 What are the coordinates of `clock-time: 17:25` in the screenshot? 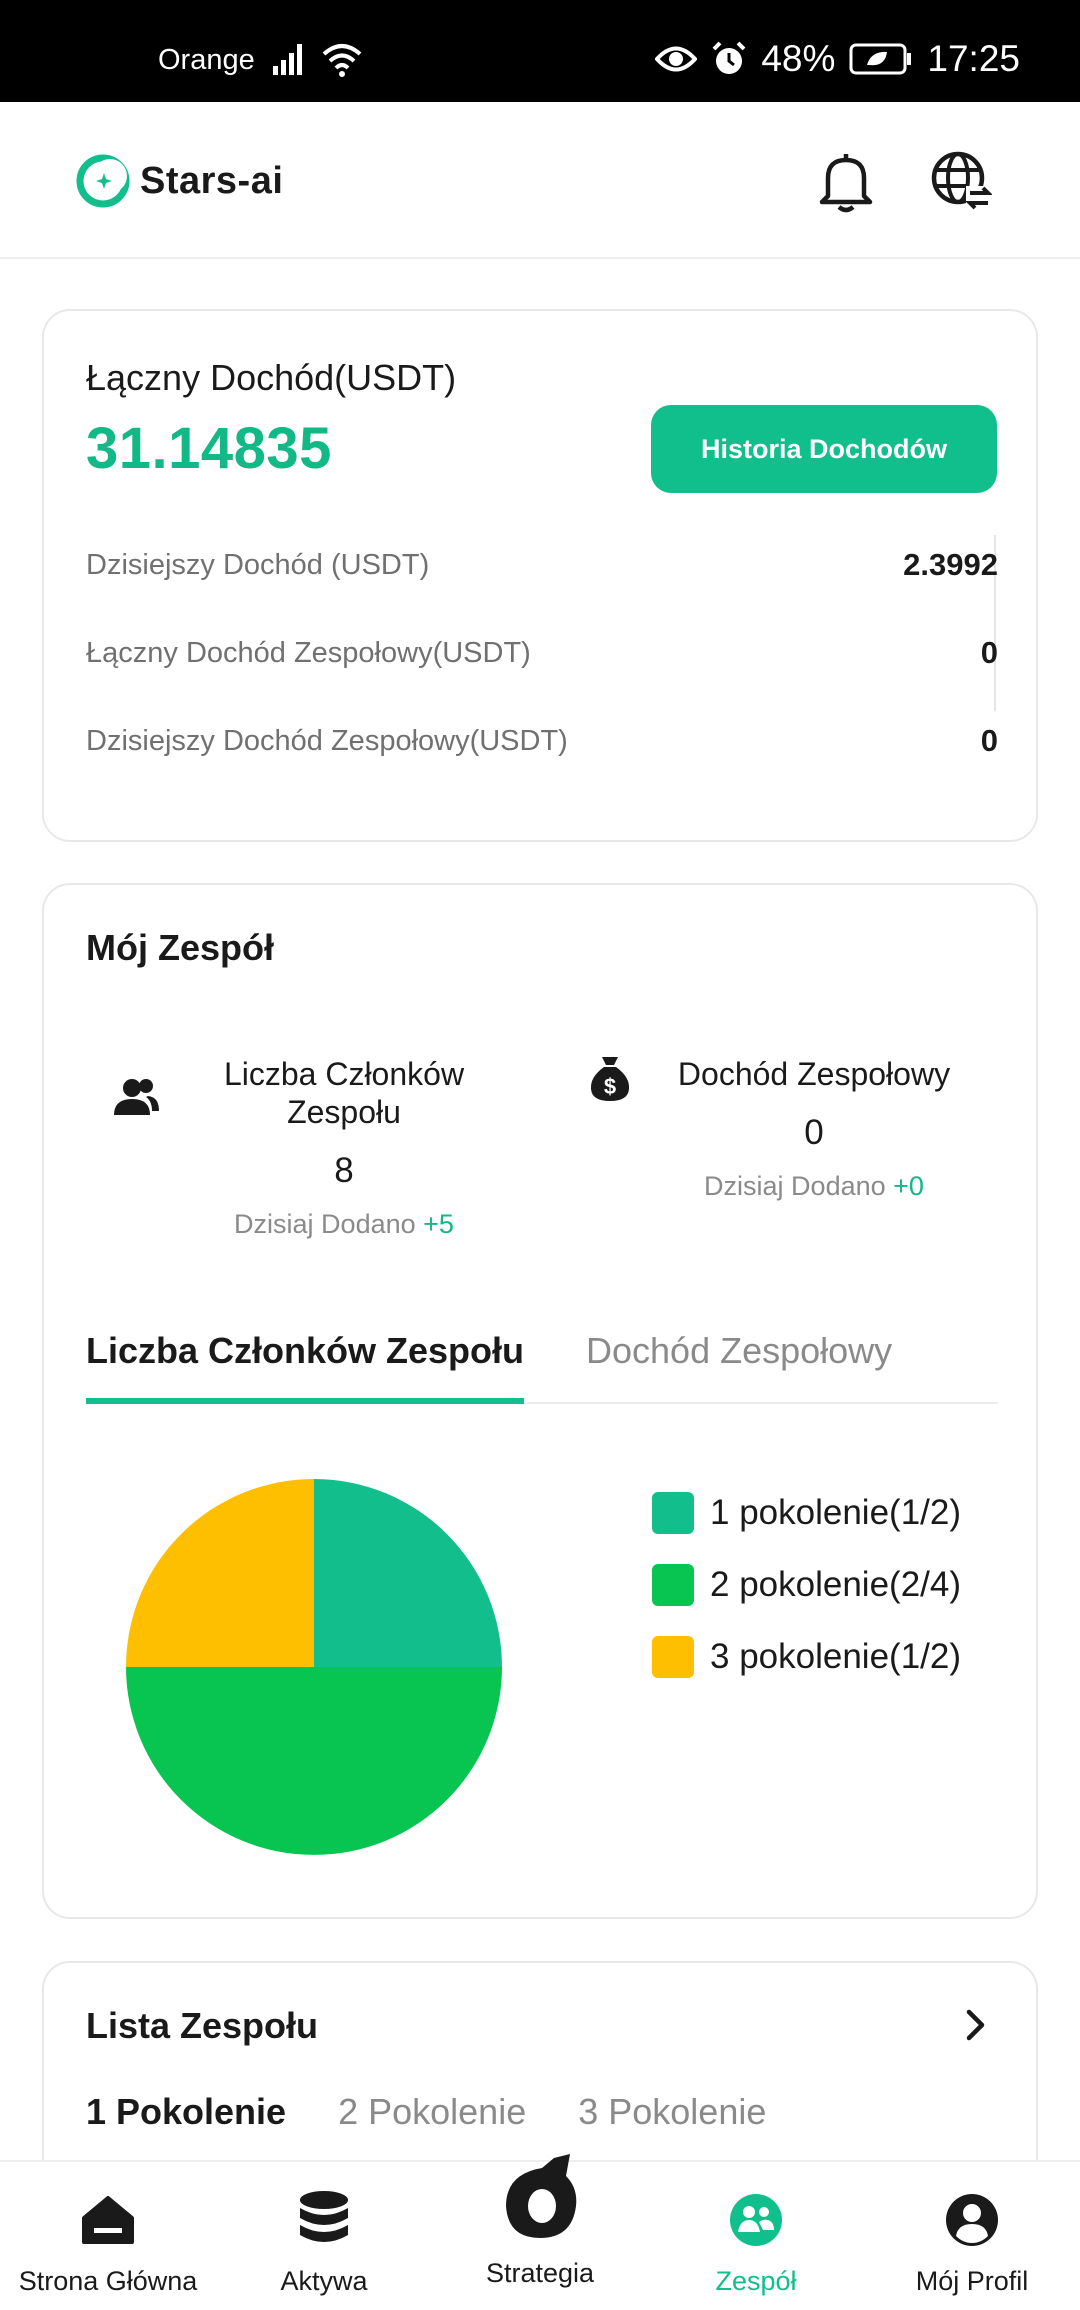 It's located at (973, 58).